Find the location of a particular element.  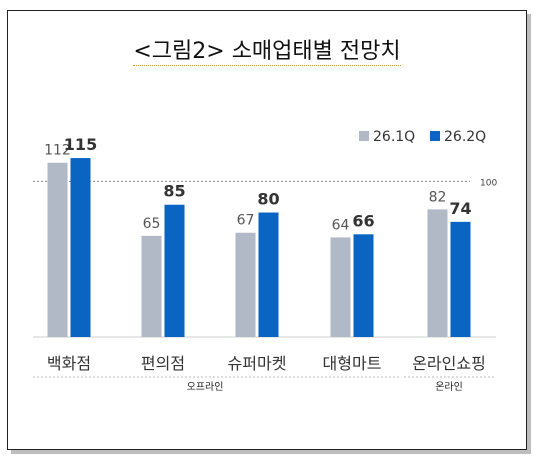

category-label-슈퍼마켓: 슈퍼마켓 is located at coordinates (257, 363).